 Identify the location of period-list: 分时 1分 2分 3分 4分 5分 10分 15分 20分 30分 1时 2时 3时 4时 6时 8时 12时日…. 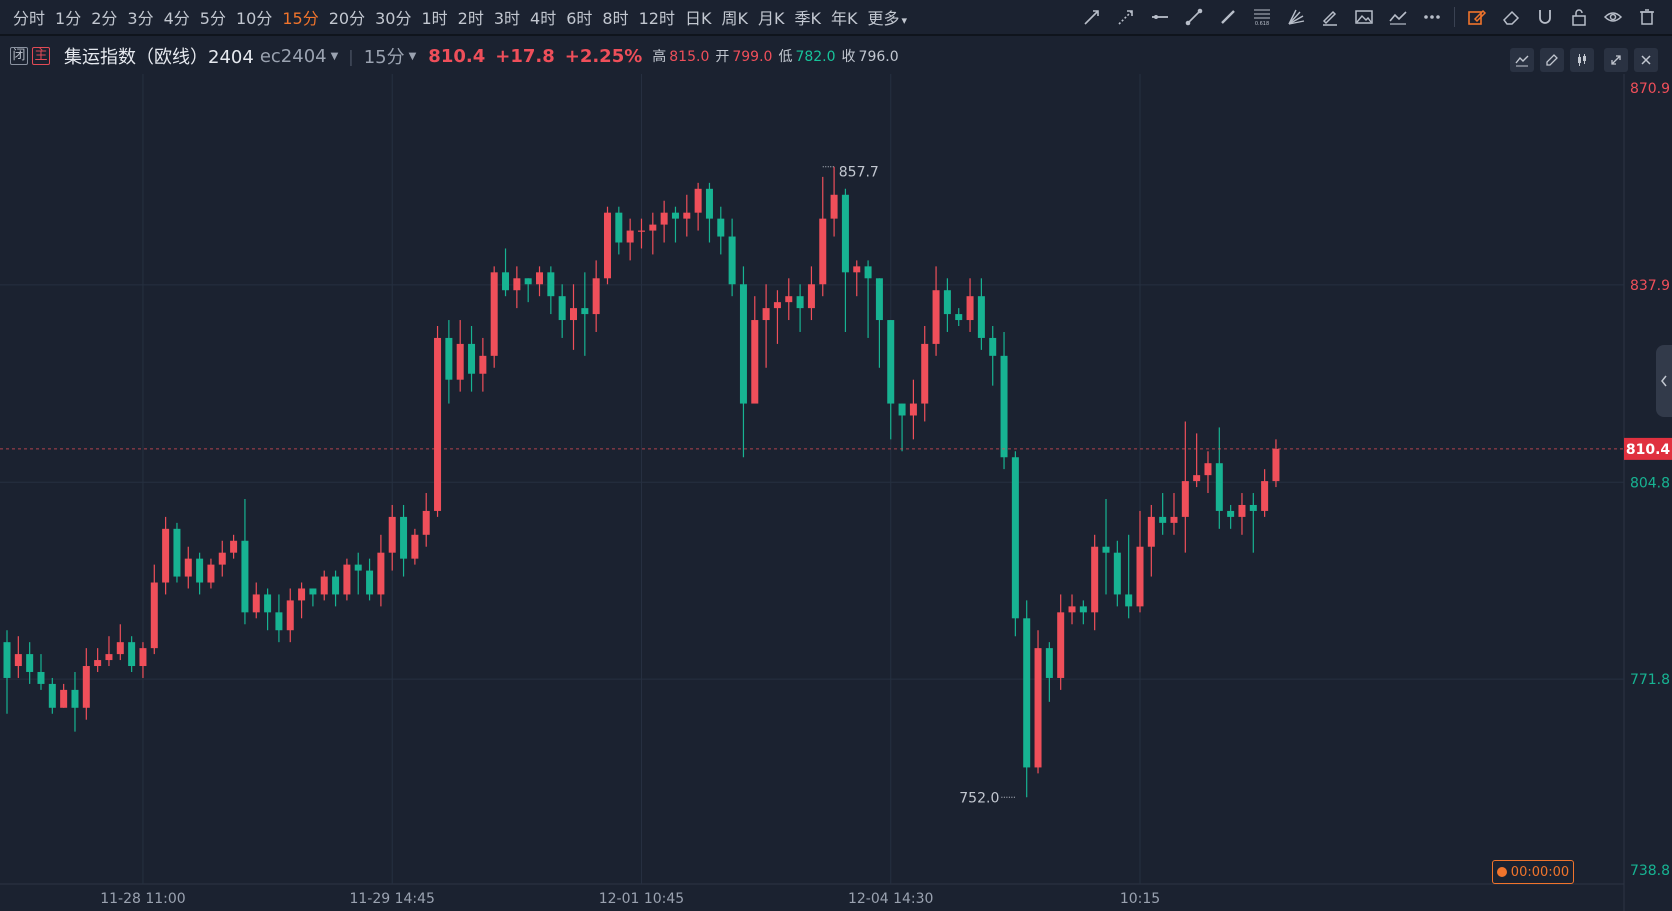
(456, 17).